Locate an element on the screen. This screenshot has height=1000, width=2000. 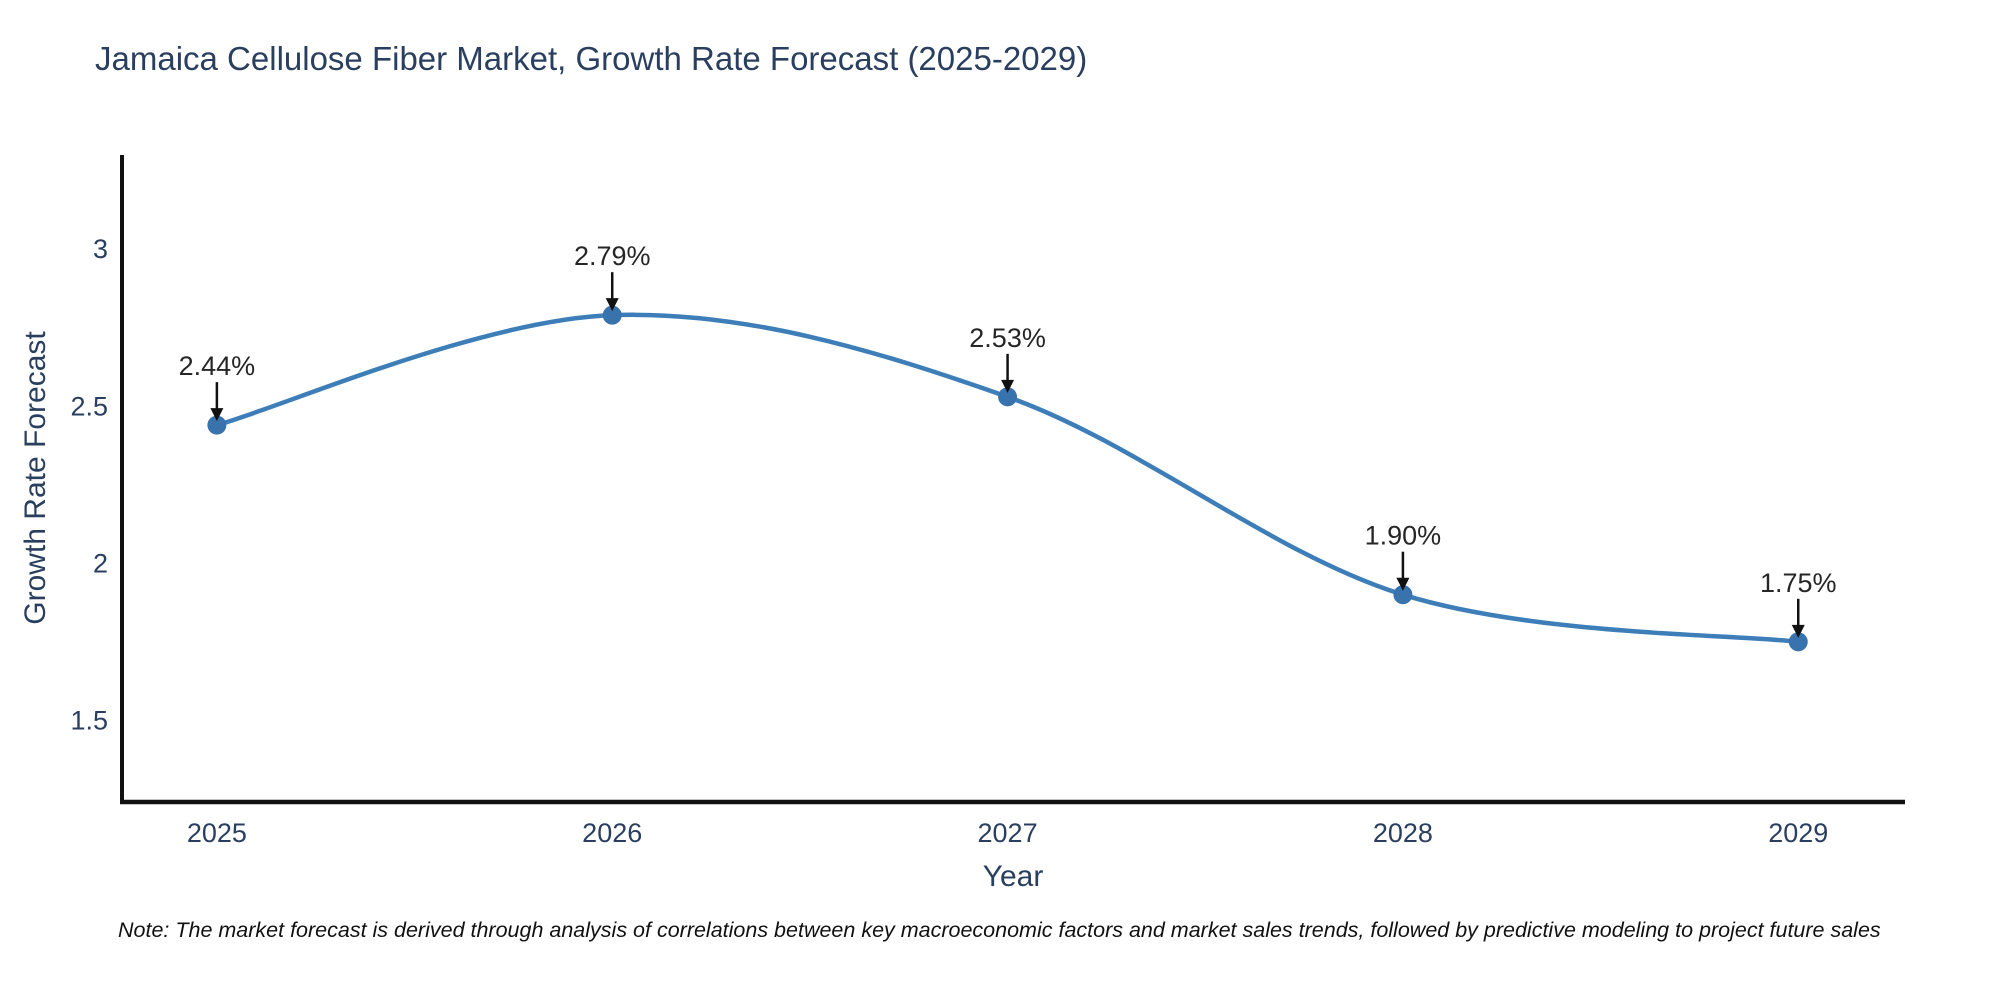
y-tick-label: 1.5 is located at coordinates (89, 720).